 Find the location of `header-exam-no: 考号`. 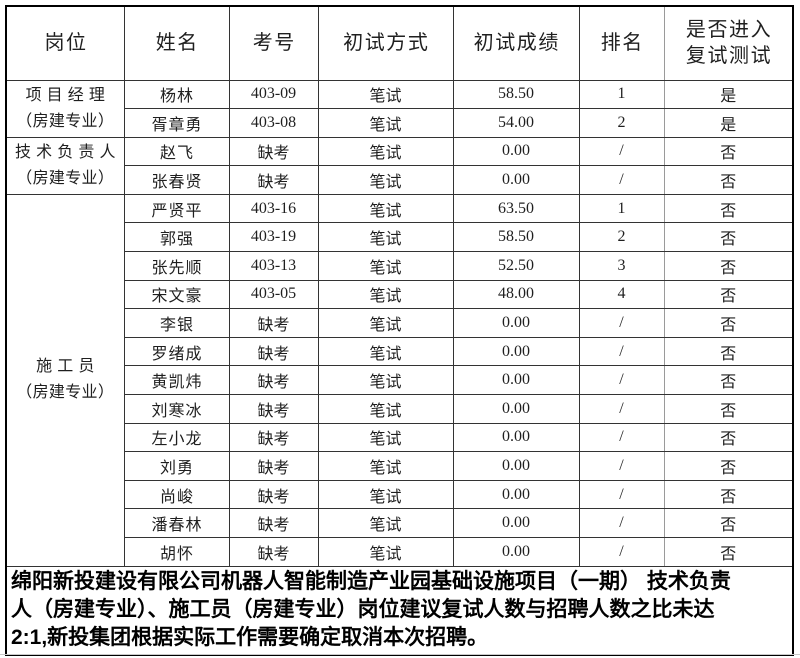

header-exam-no: 考号 is located at coordinates (273, 43).